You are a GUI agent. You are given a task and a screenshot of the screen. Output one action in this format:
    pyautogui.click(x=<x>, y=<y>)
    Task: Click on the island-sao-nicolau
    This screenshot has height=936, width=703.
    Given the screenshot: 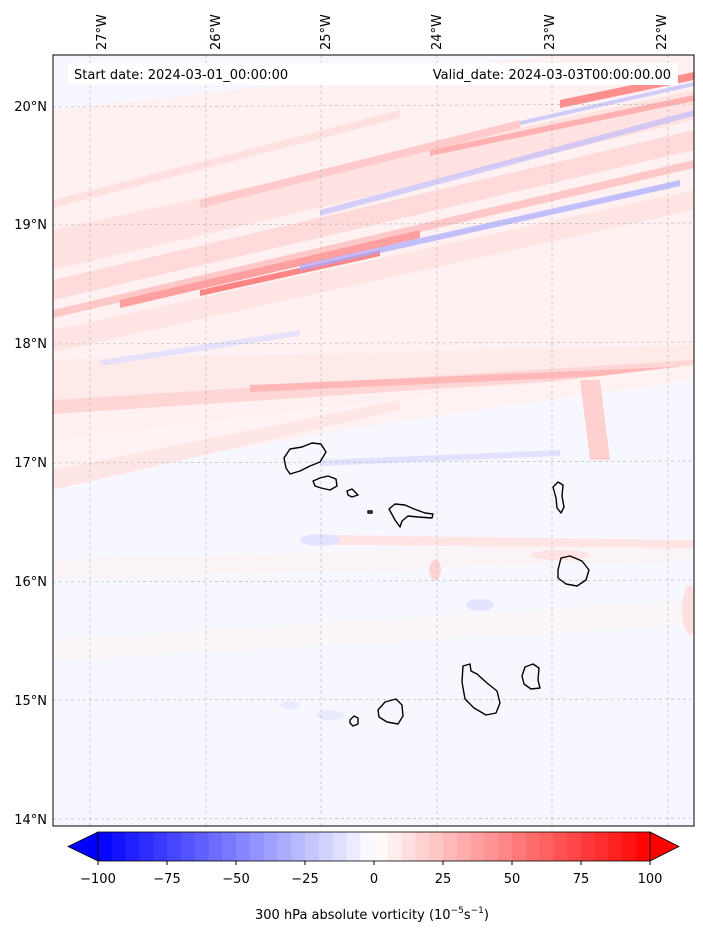 What is the action you would take?
    pyautogui.click(x=411, y=515)
    